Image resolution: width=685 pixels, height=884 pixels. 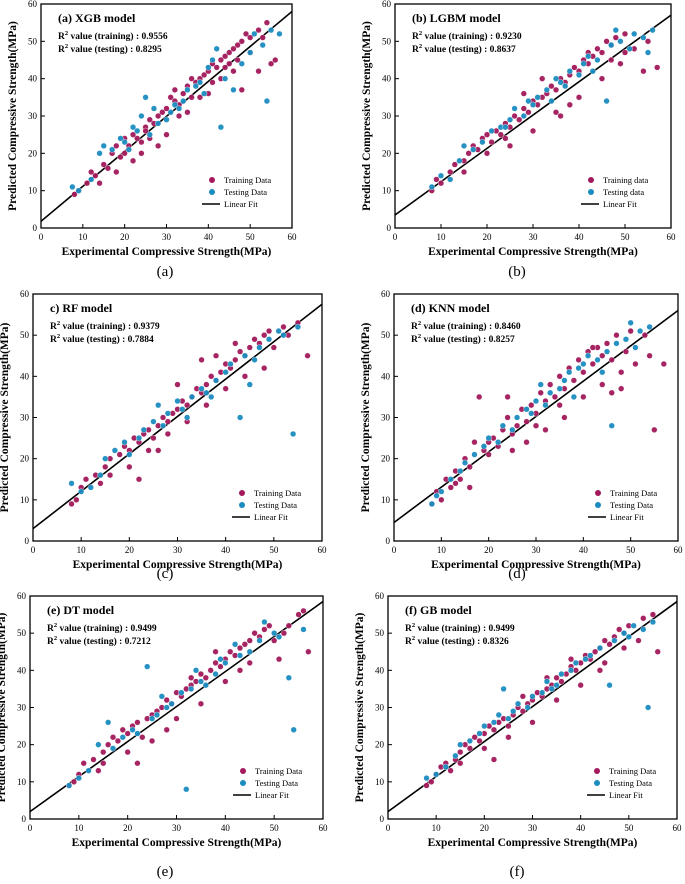 What do you see at coordinates (113, 36) in the screenshot?
I see `r2-training-annotation: R2 value (training) : 0.9556` at bounding box center [113, 36].